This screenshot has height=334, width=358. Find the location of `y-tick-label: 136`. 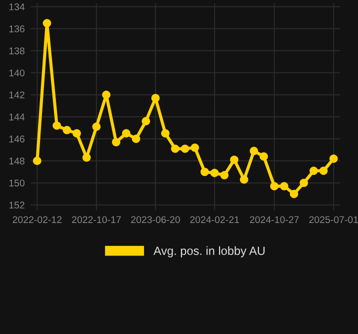

y-tick-label: 136 is located at coordinates (16, 28).